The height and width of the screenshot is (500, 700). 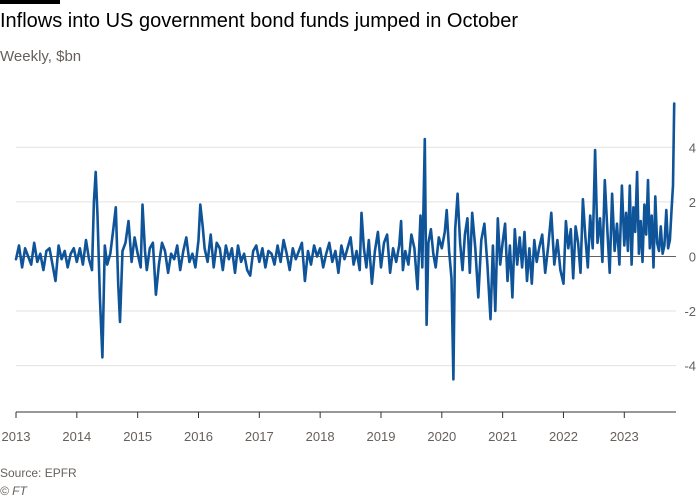 I want to click on source-note: Source: EPFR, so click(x=38, y=473).